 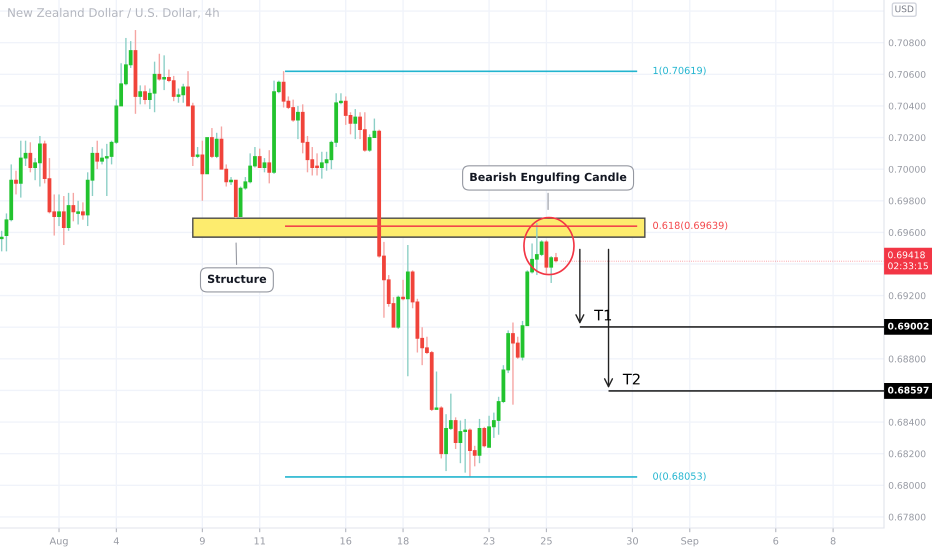 What do you see at coordinates (907, 106) in the screenshot?
I see `y-tick-label: 0.70400` at bounding box center [907, 106].